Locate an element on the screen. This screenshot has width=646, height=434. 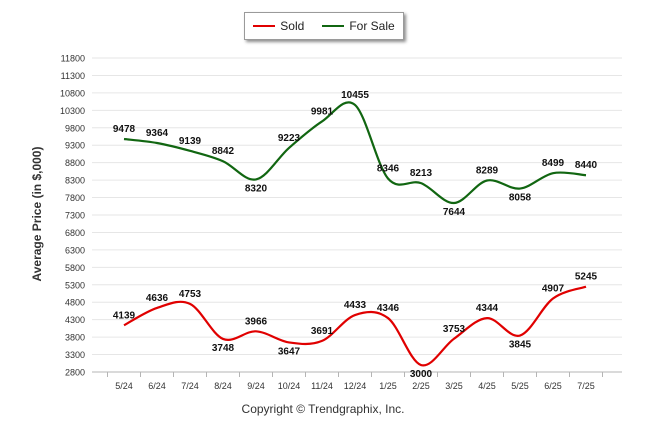
y-tick-label: 8800 is located at coordinates (75, 163).